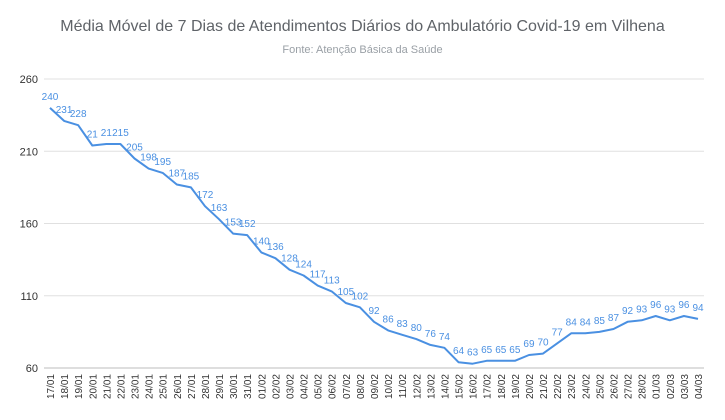 Image resolution: width=725 pixels, height=420 pixels. I want to click on x-tick-label: 25/02, so click(600, 386).